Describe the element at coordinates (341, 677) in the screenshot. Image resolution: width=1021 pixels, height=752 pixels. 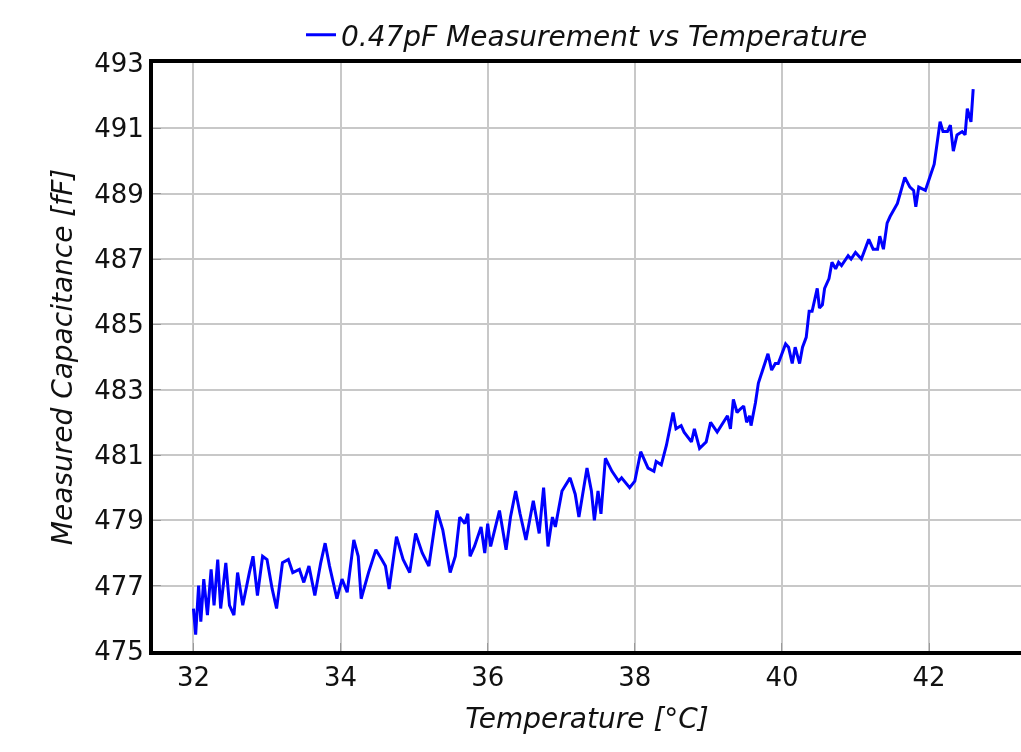
I see `x-tick-label: 34` at that location.